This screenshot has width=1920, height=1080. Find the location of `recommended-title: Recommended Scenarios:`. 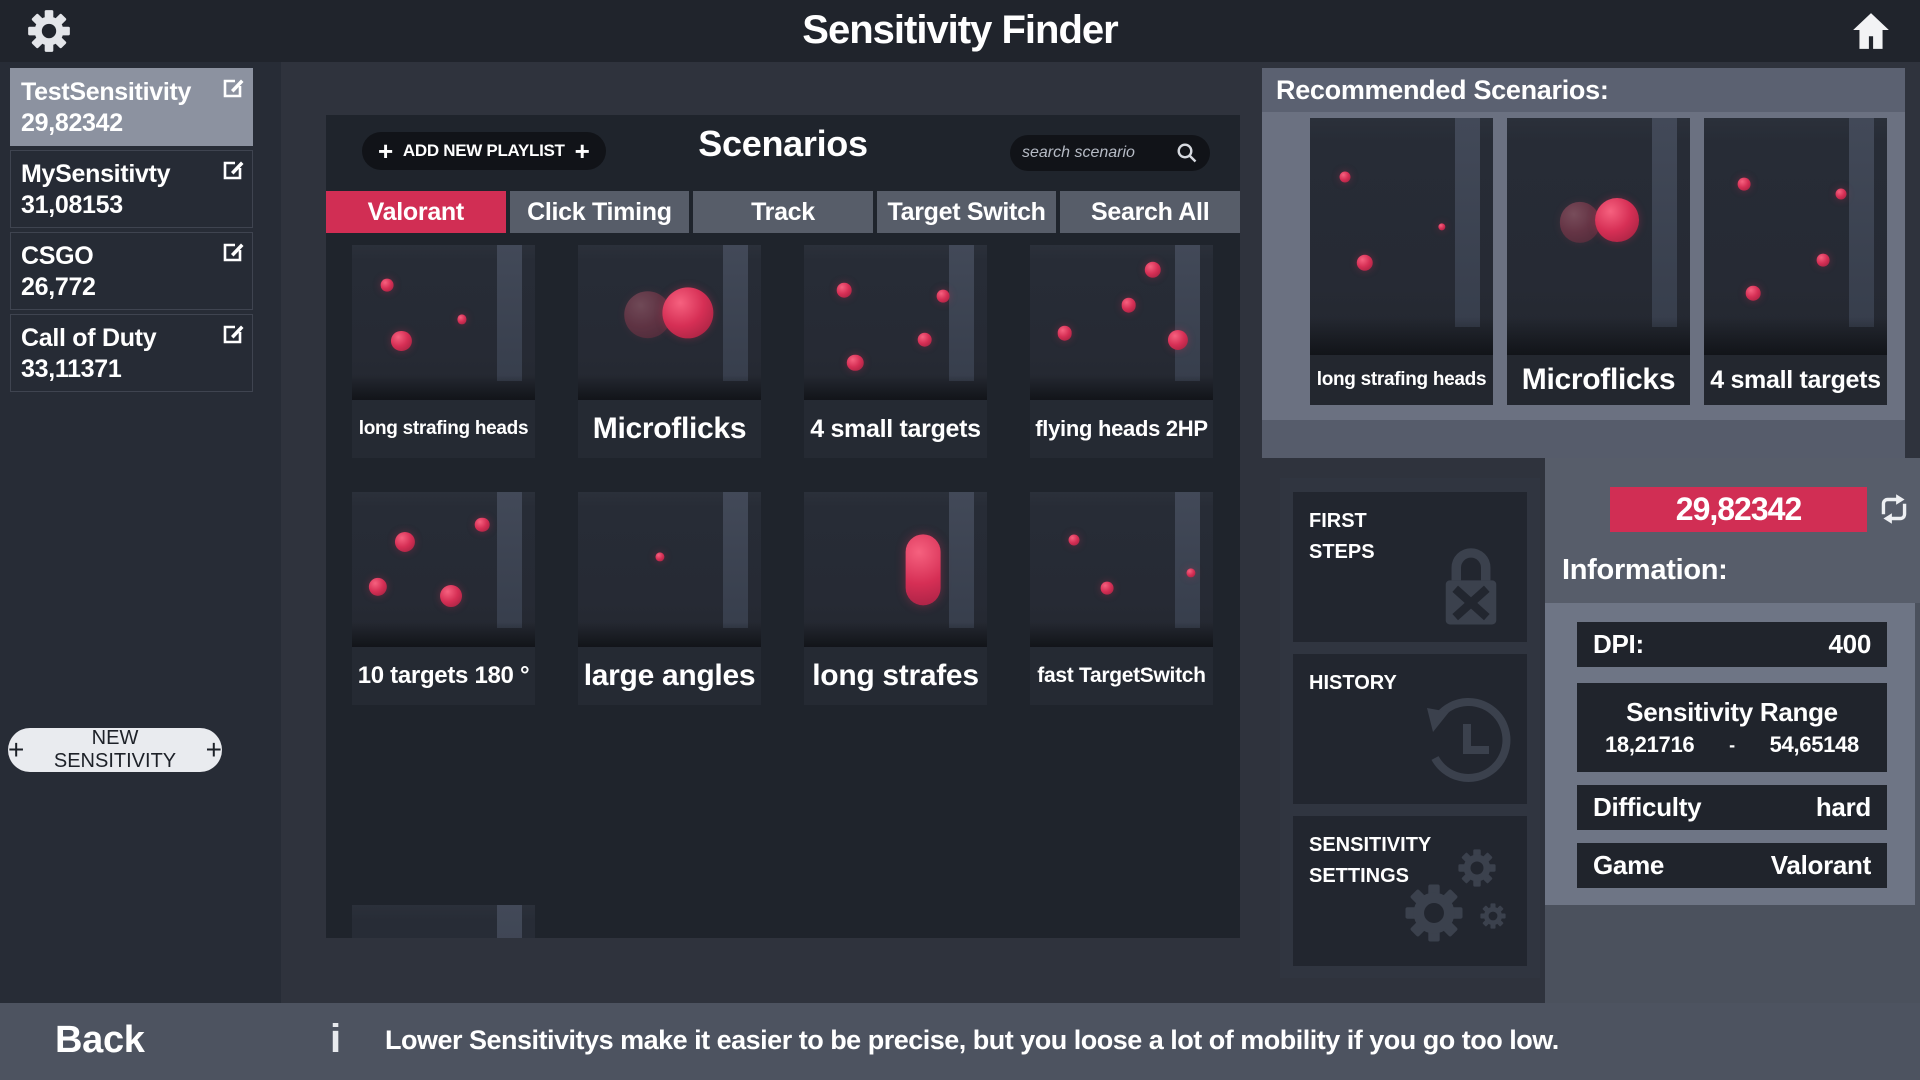

recommended-title: Recommended Scenarios: is located at coordinates (1583, 90).